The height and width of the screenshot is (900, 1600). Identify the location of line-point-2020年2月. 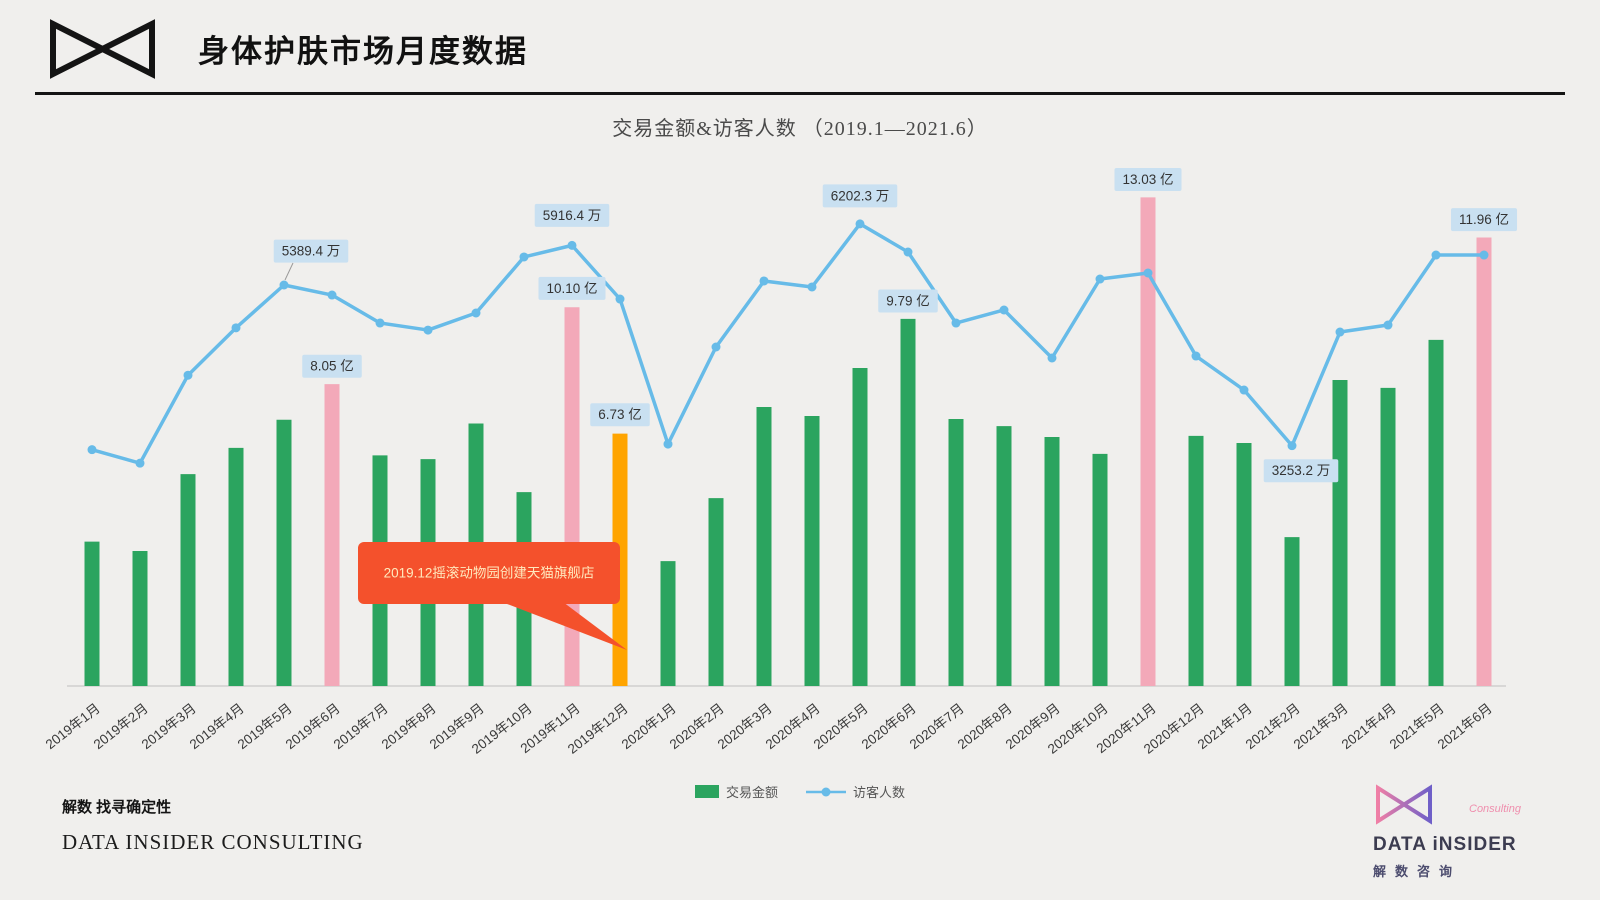
(716, 347).